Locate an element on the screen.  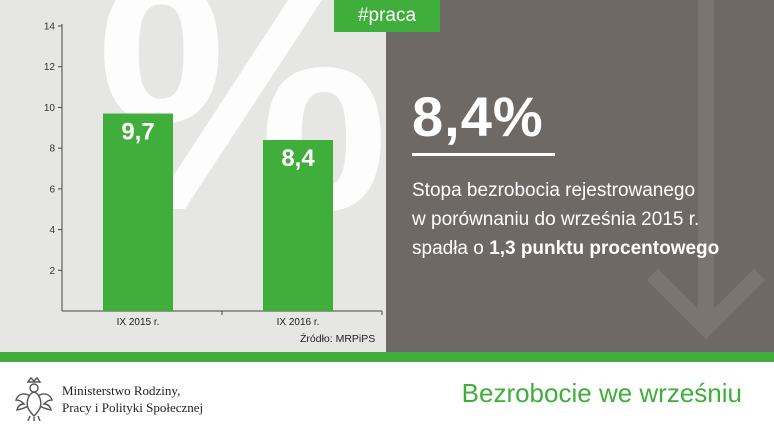
x-tick-label: IX 2016 r. is located at coordinates (298, 322).